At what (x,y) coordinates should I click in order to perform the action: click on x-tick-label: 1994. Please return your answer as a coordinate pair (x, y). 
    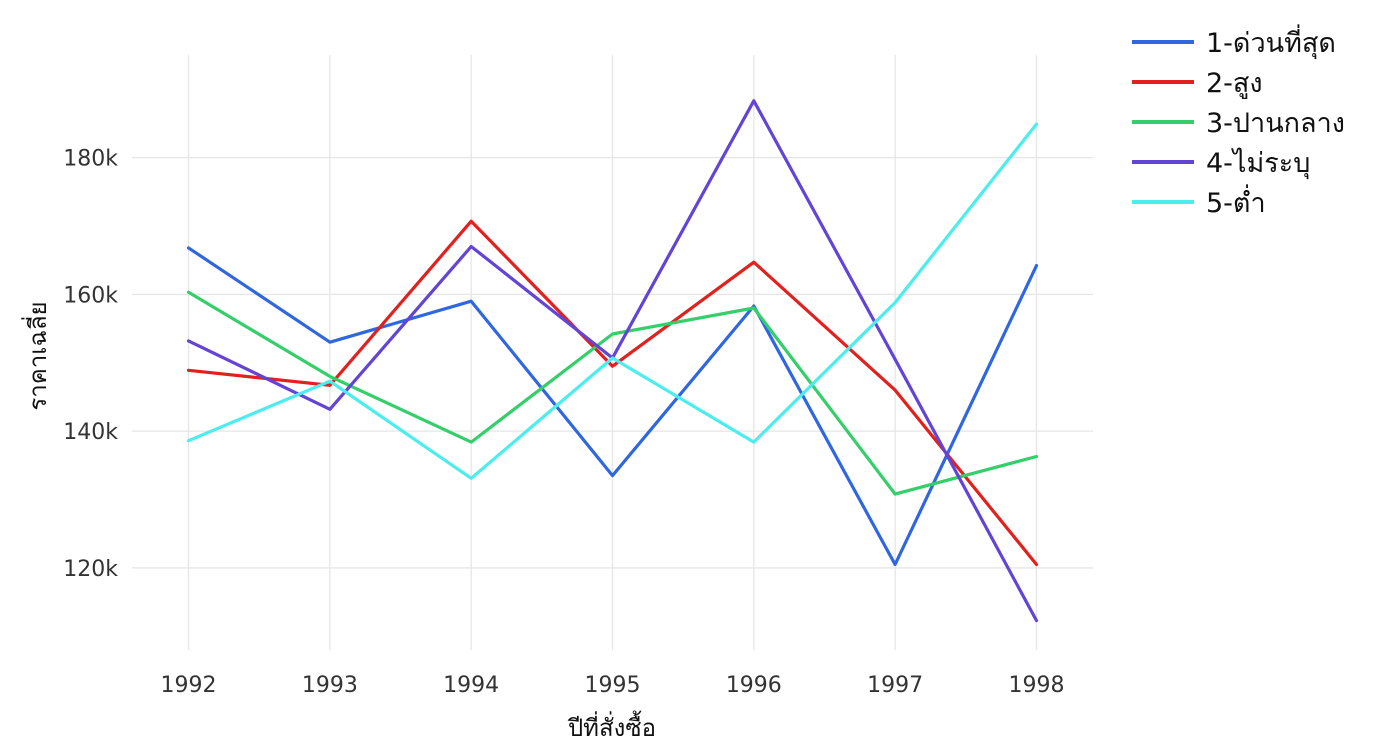
    Looking at the image, I should click on (471, 685).